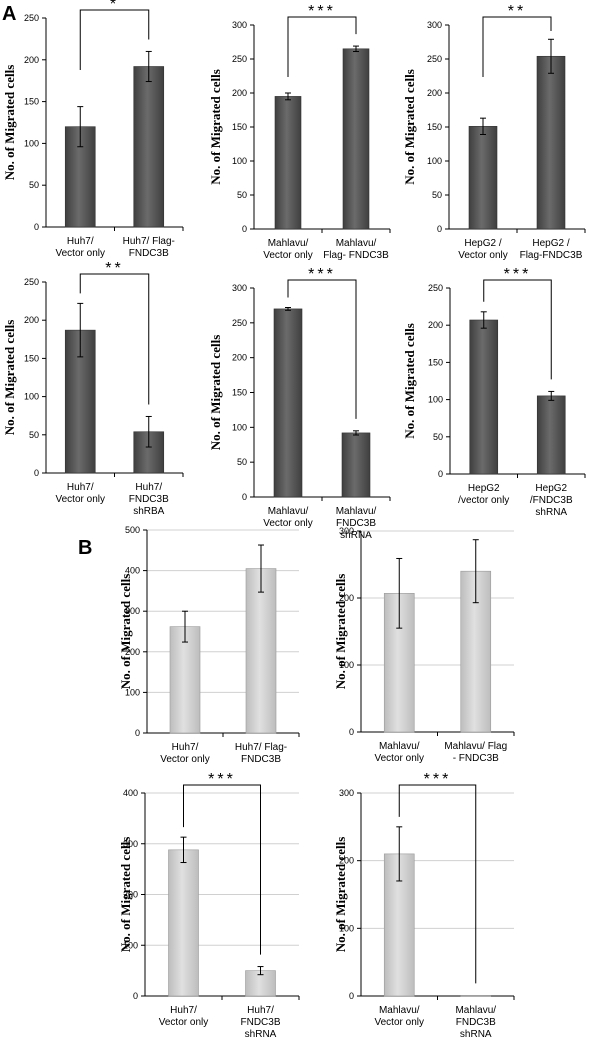 The image size is (600, 1045). What do you see at coordinates (132, 530) in the screenshot?
I see `y-tick-label: 500` at bounding box center [132, 530].